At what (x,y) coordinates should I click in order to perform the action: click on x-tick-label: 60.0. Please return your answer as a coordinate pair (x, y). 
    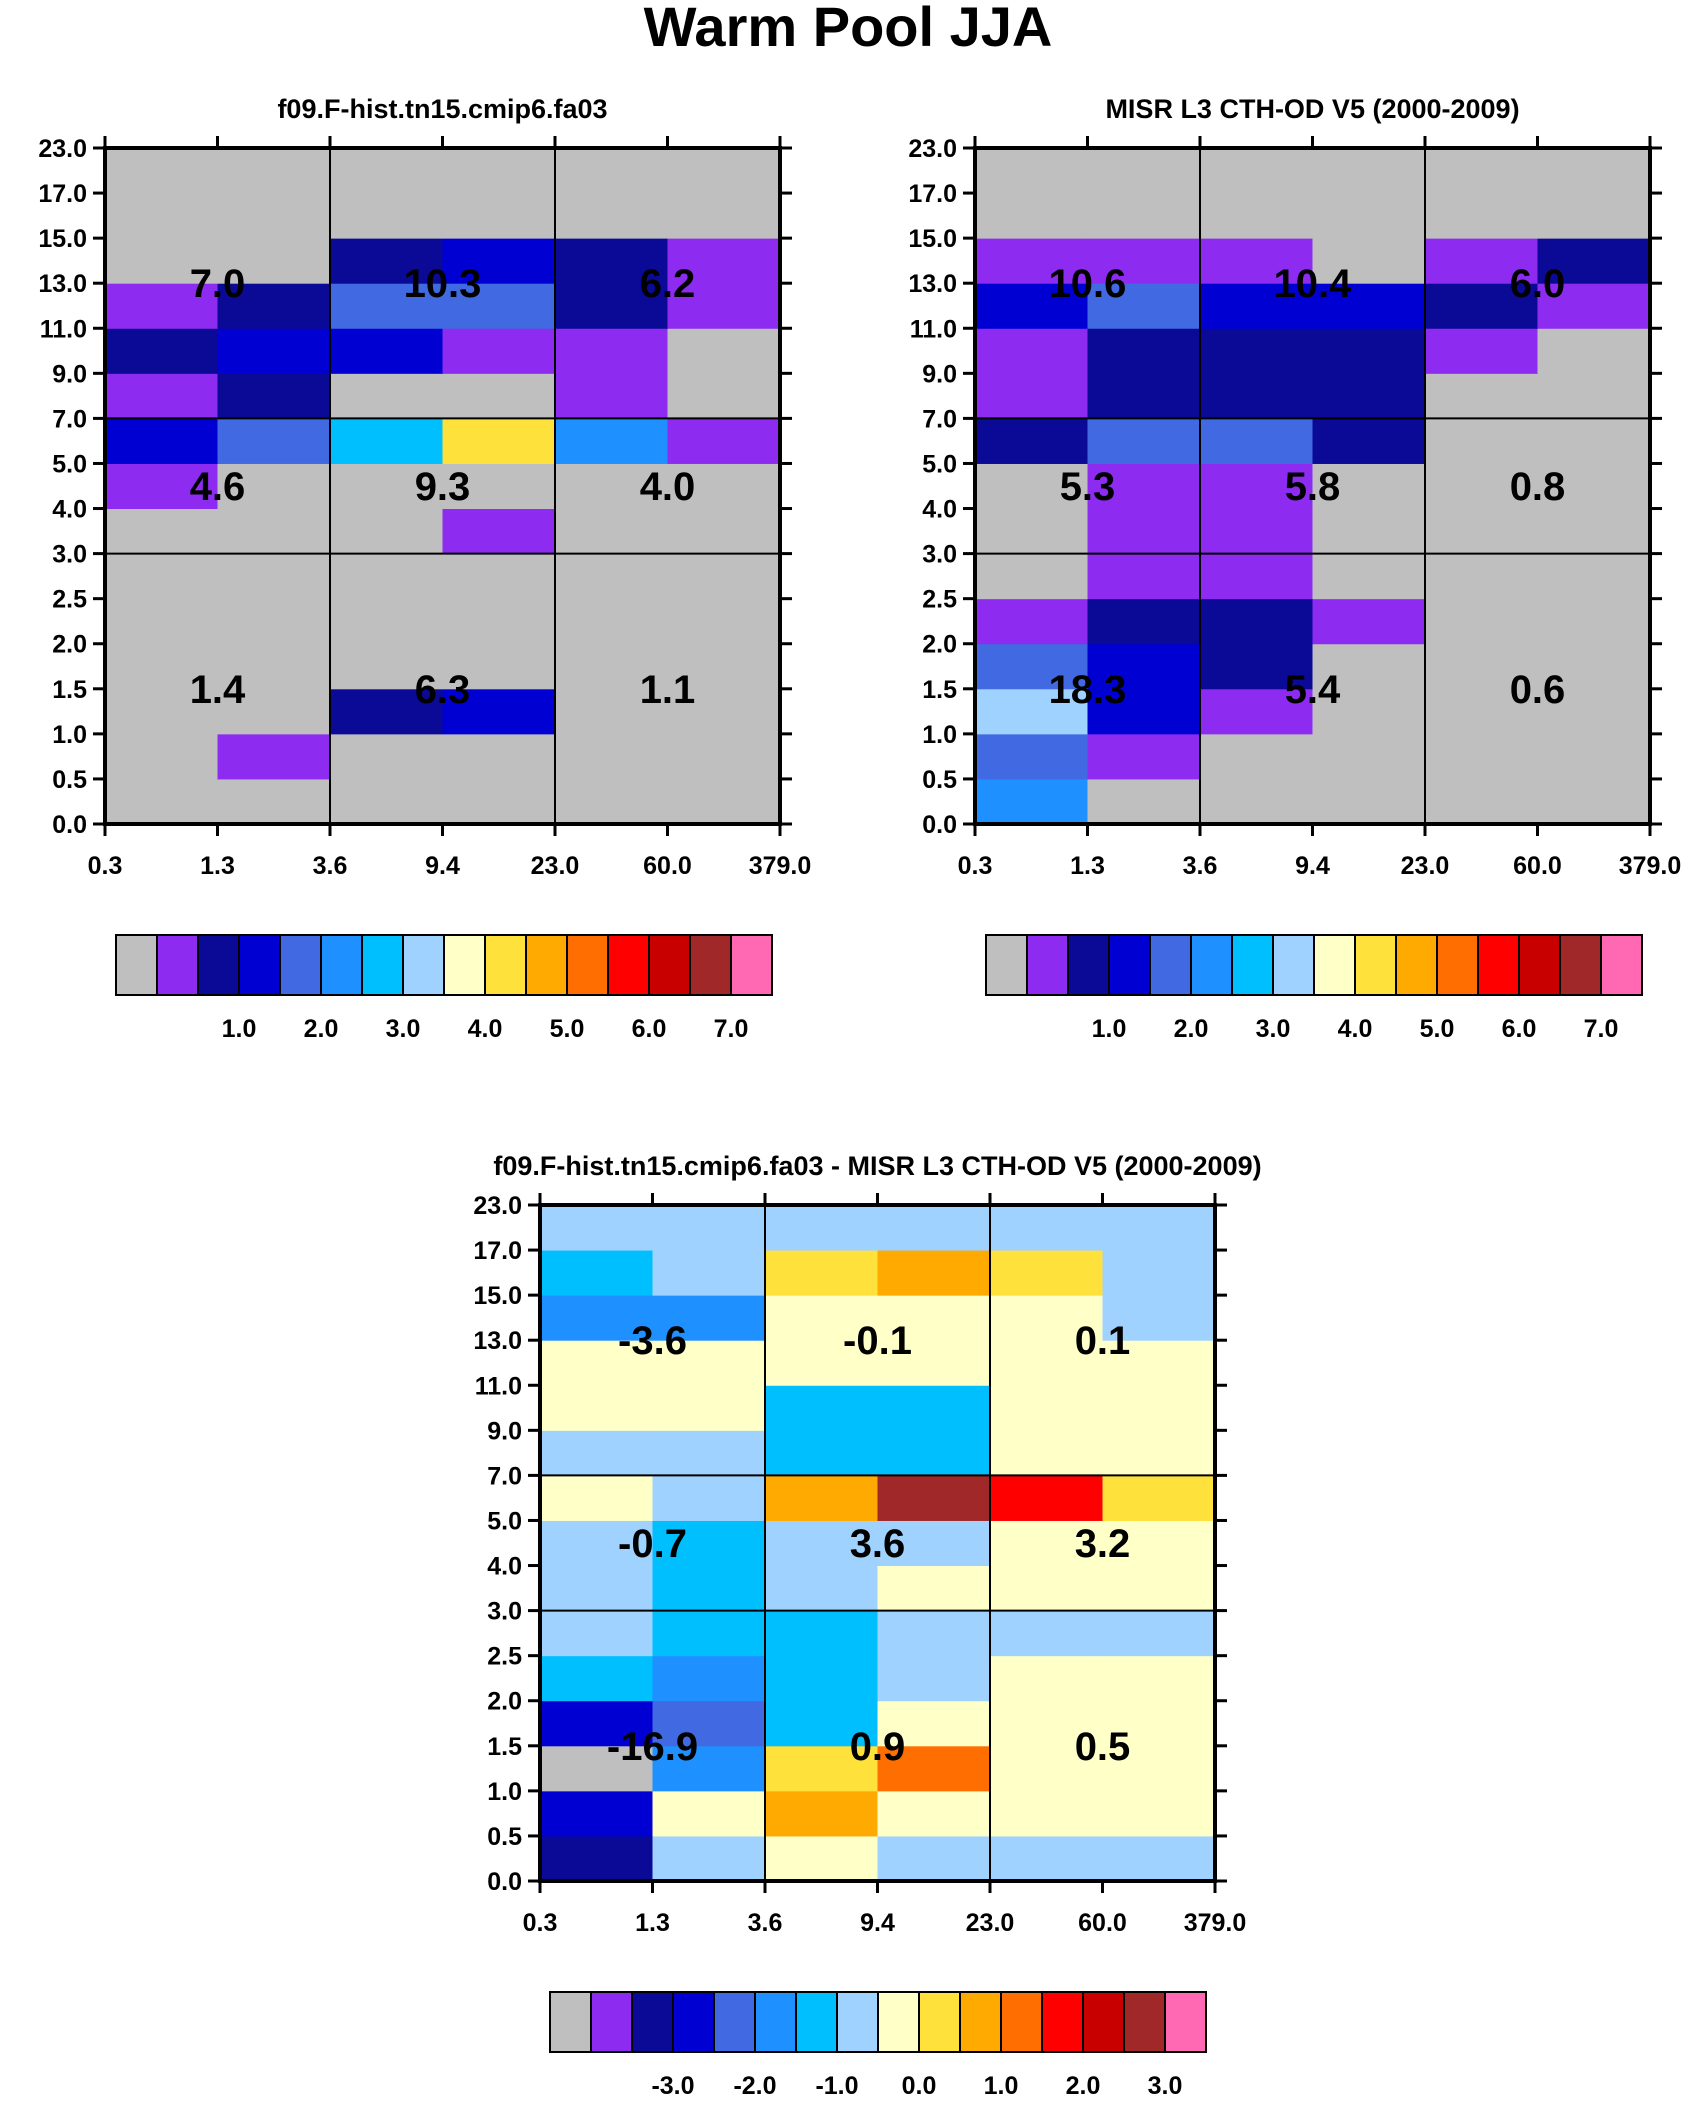
    Looking at the image, I should click on (667, 866).